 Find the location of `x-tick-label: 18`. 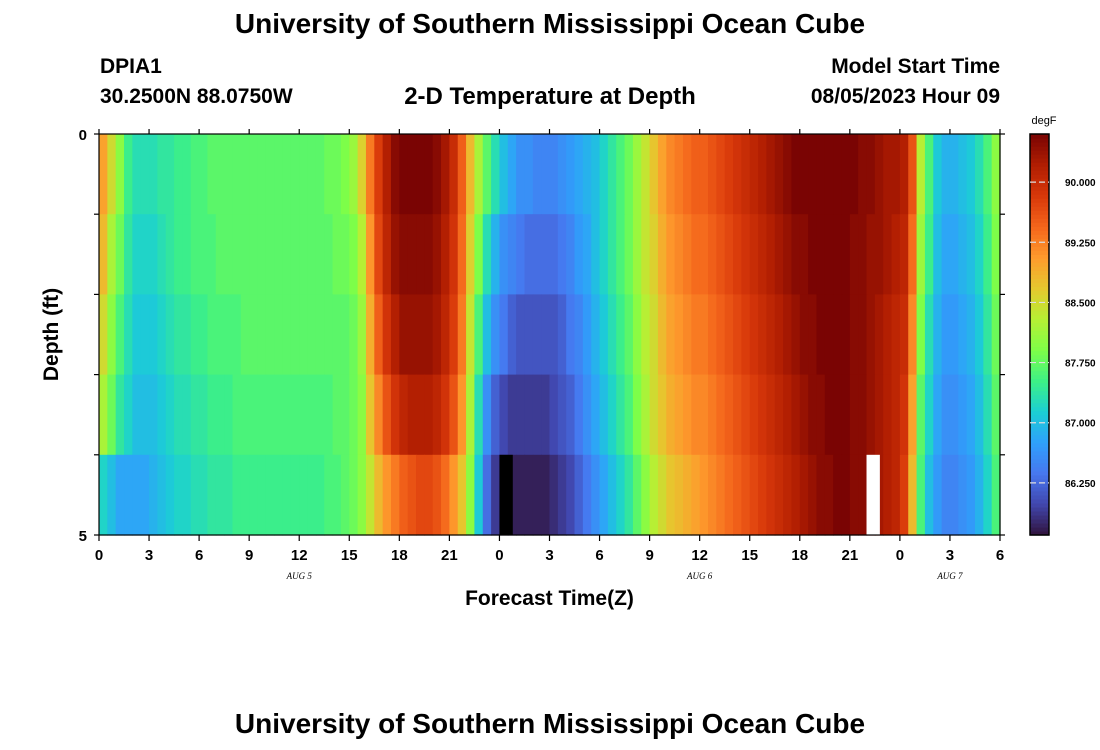

x-tick-label: 18 is located at coordinates (399, 555).